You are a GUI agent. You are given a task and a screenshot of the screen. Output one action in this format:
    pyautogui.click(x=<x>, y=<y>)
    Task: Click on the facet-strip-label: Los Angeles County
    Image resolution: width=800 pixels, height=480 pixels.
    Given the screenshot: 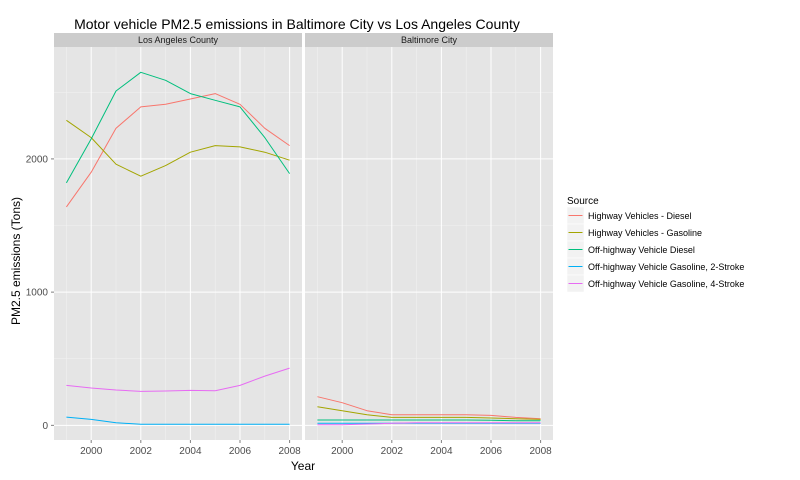 What is the action you would take?
    pyautogui.click(x=178, y=40)
    